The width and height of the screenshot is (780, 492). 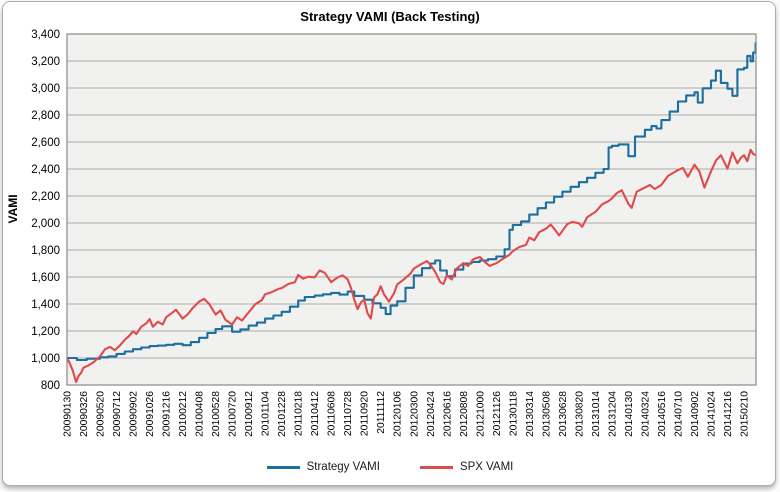 I want to click on chart-title: Strategy VAMI (Back Testing), so click(x=390, y=16).